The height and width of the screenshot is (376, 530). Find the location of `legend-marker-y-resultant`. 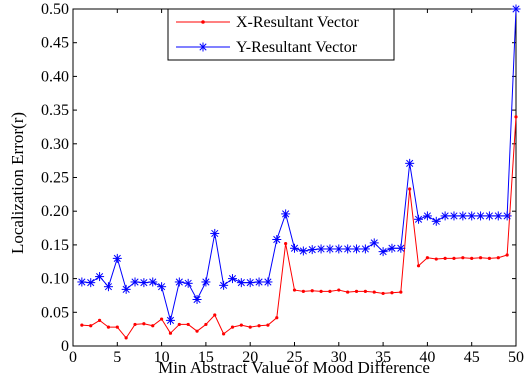

legend-marker-y-resultant is located at coordinates (203, 47).